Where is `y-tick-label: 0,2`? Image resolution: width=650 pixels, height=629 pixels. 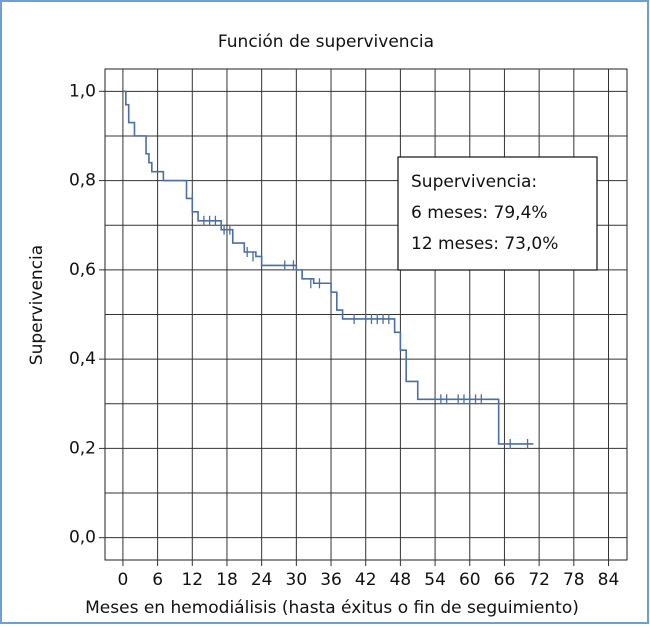
y-tick-label: 0,2 is located at coordinates (82, 448).